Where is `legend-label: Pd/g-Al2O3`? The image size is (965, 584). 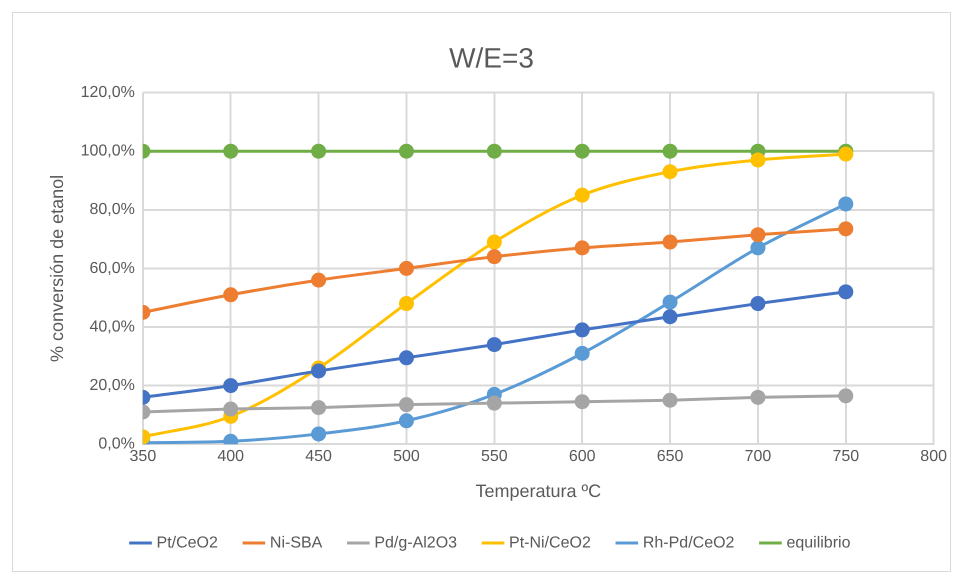
legend-label: Pd/g-Al2O3 is located at coordinates (416, 543).